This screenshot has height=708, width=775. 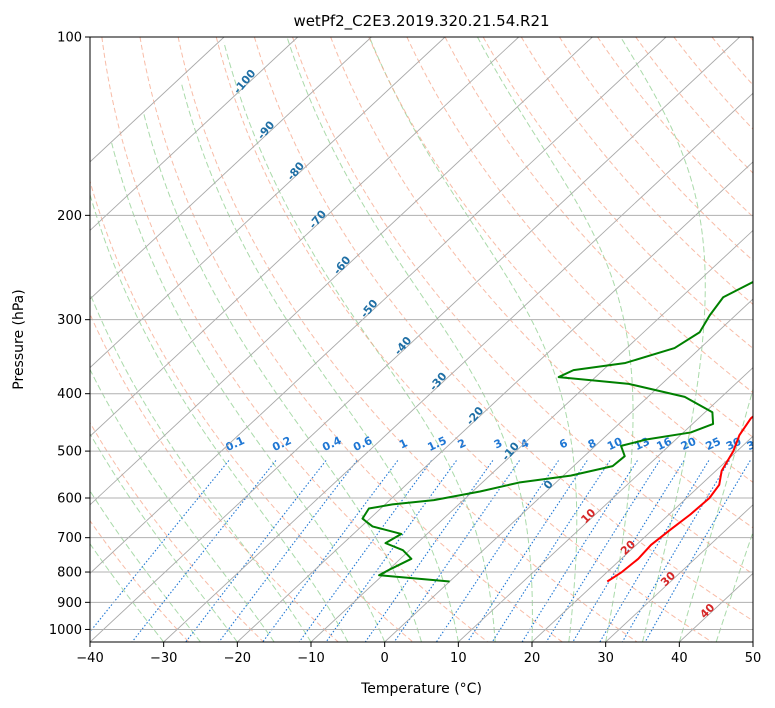 I want to click on mixing-ratio-label: 36, so click(x=755, y=444).